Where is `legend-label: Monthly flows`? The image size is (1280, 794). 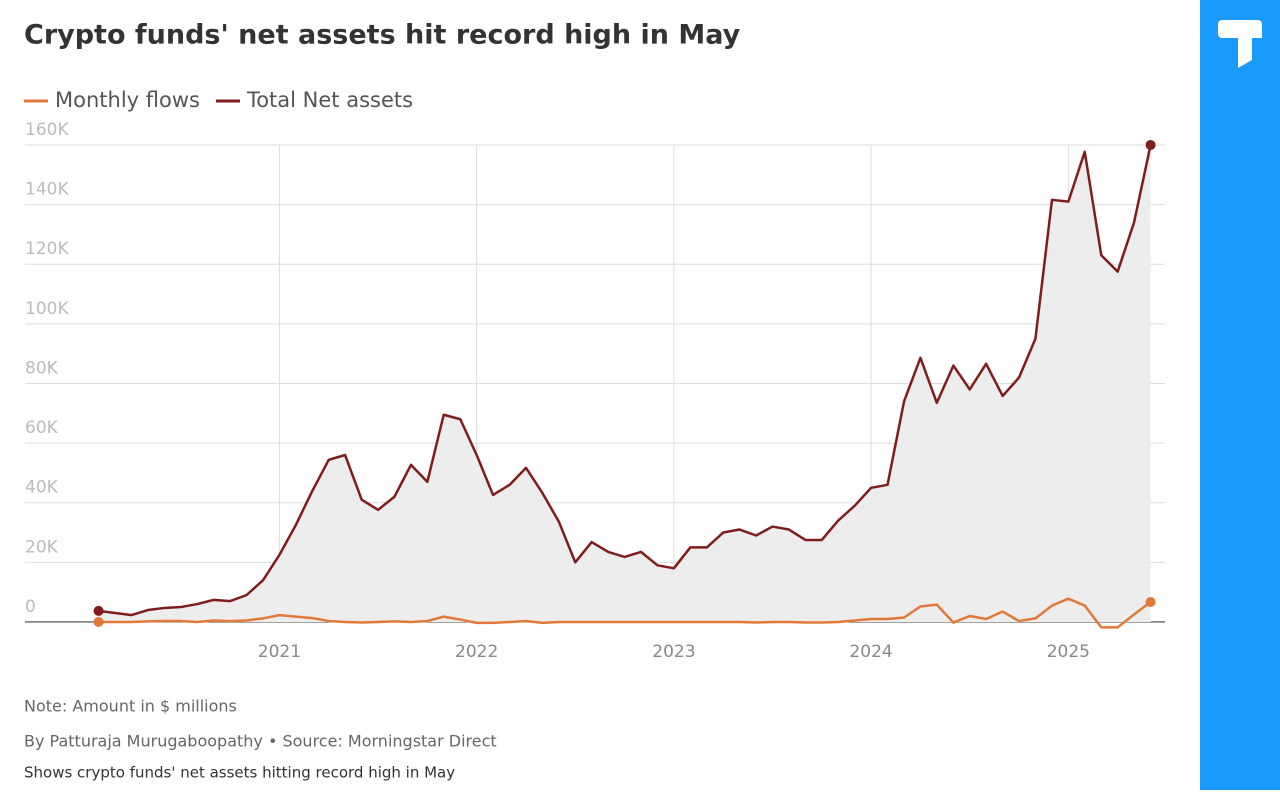 legend-label: Monthly flows is located at coordinates (127, 100).